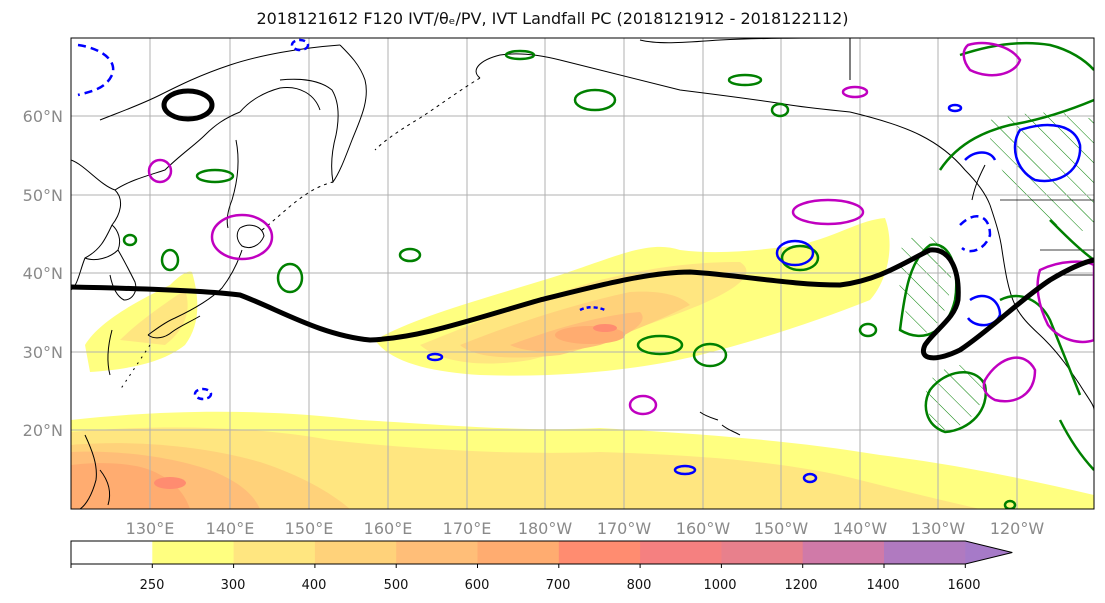 The height and width of the screenshot is (603, 1105). What do you see at coordinates (467, 528) in the screenshot?
I see `lon-label: 170°E` at bounding box center [467, 528].